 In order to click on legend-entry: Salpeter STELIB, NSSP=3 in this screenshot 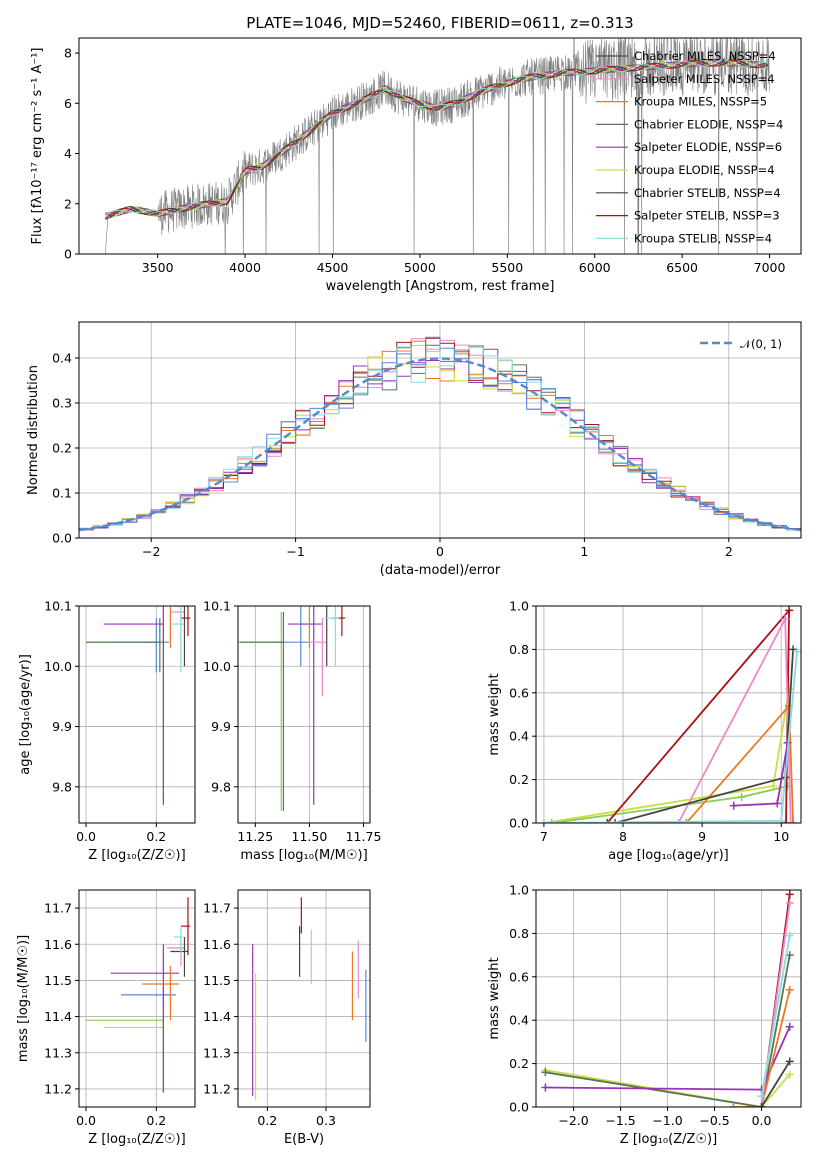, I will do `click(707, 216)`.